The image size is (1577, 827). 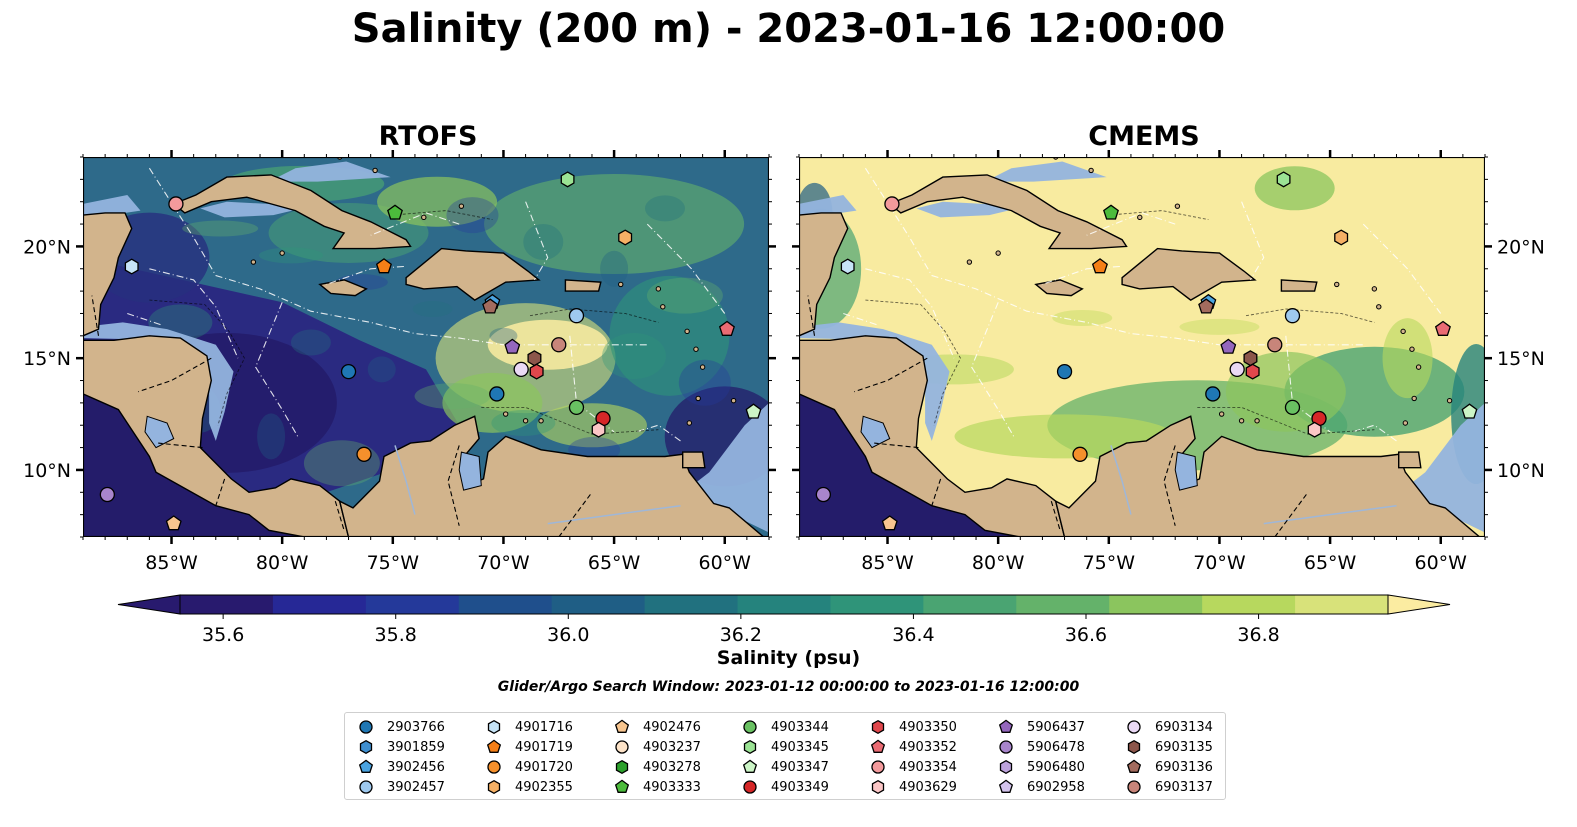 I want to click on lat-tick-label: 10°N, so click(x=47, y=471).